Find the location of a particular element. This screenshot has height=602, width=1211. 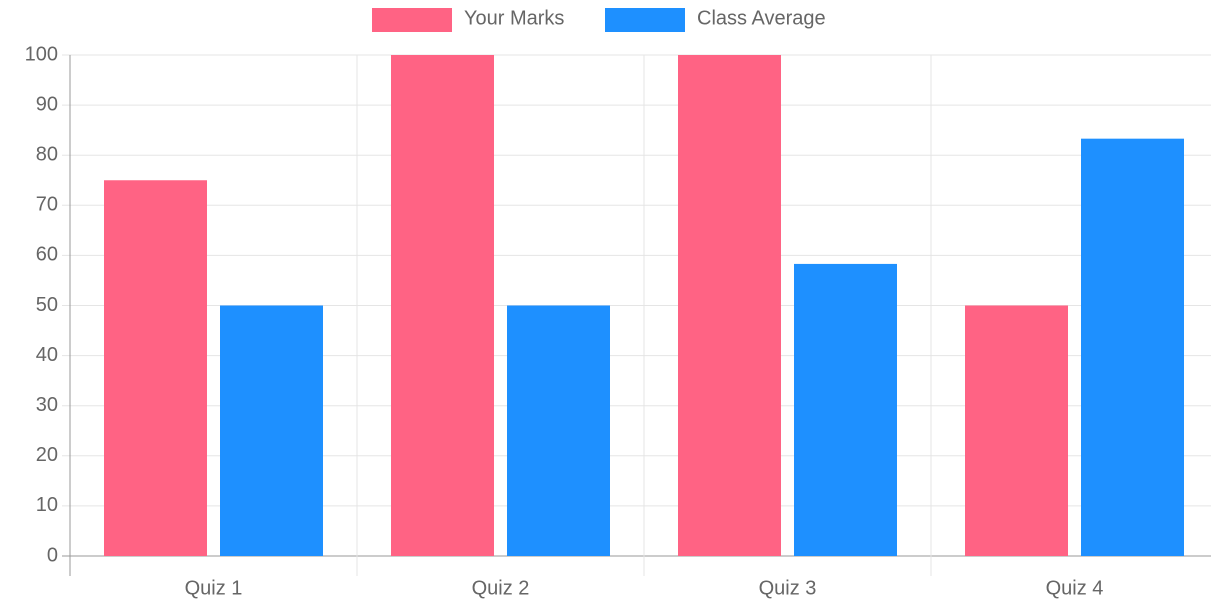

legend-label: Class Average is located at coordinates (761, 18).